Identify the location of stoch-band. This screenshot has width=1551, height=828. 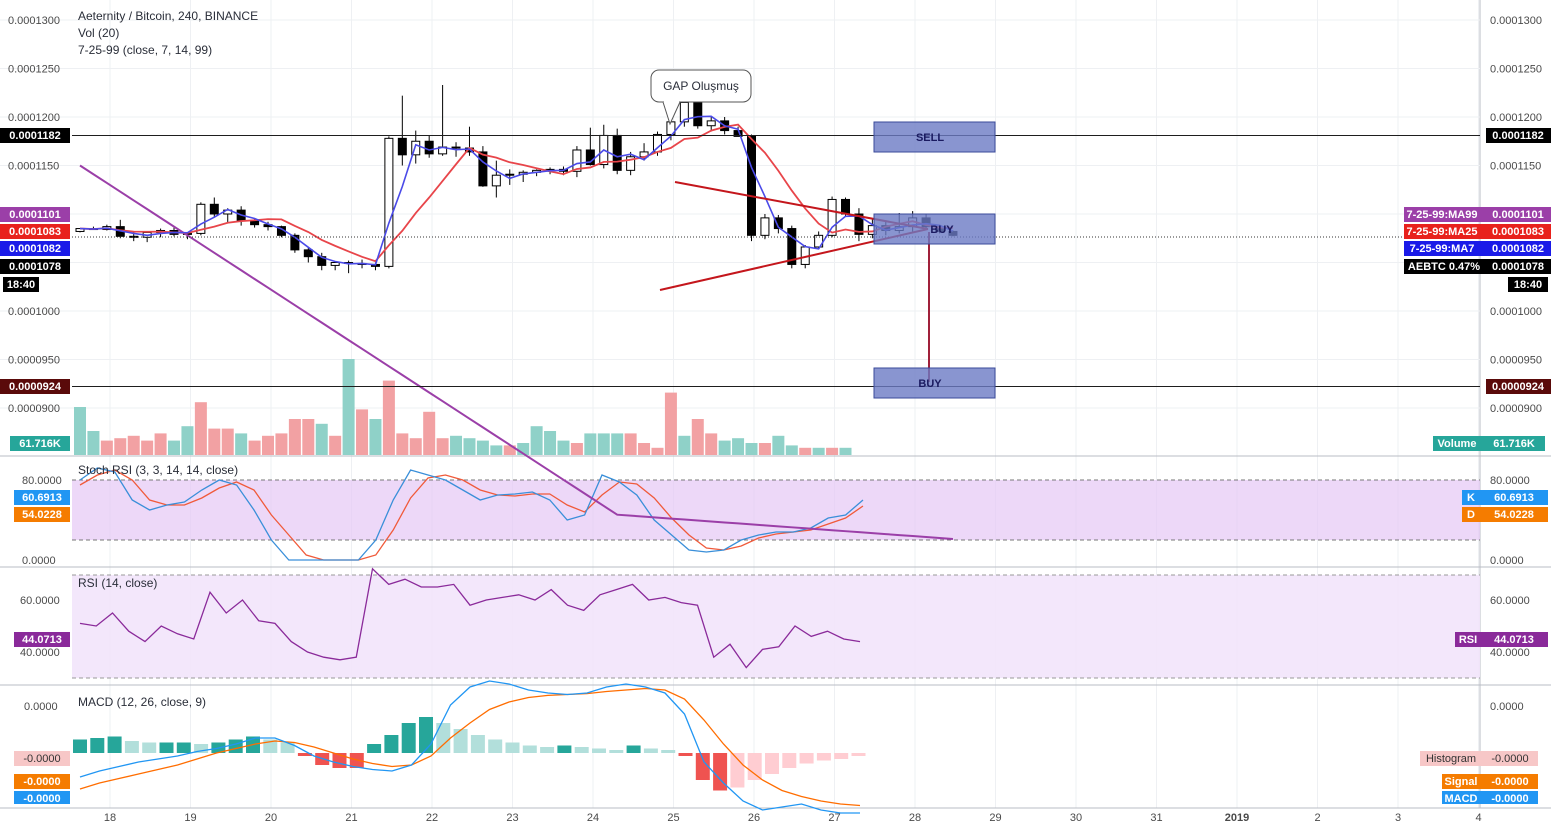
(776, 510).